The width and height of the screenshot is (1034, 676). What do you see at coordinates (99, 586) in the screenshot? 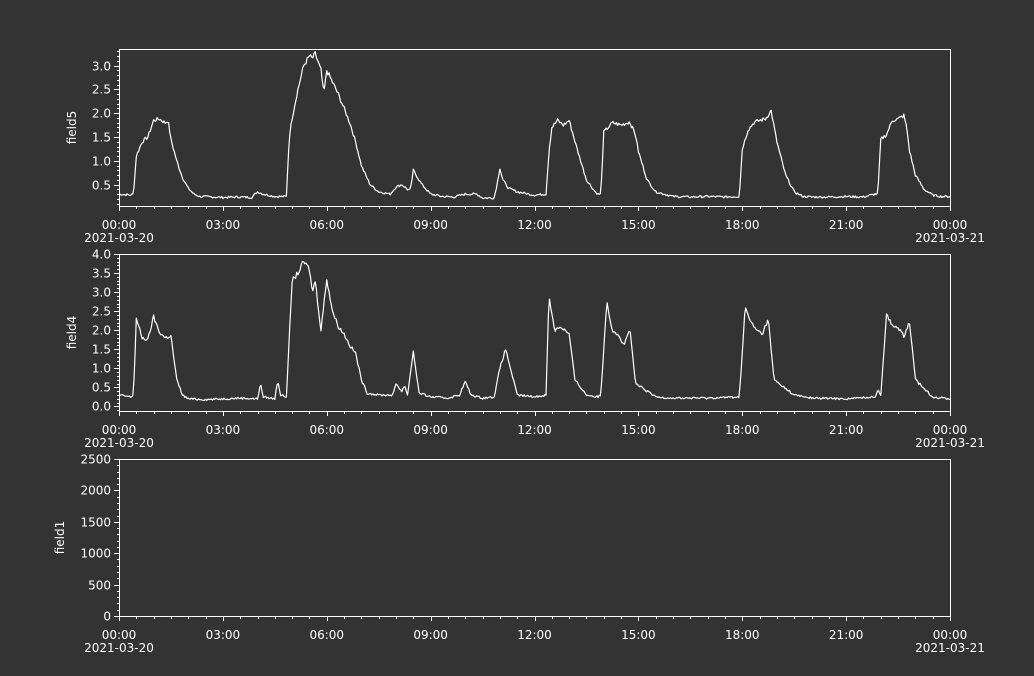
I see `y-tick-label: 500` at bounding box center [99, 586].